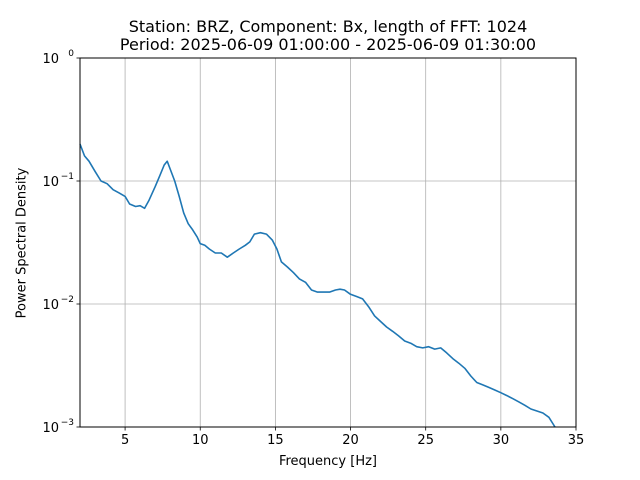  Describe the element at coordinates (576, 440) in the screenshot. I see `x-tick-label: 35` at that location.